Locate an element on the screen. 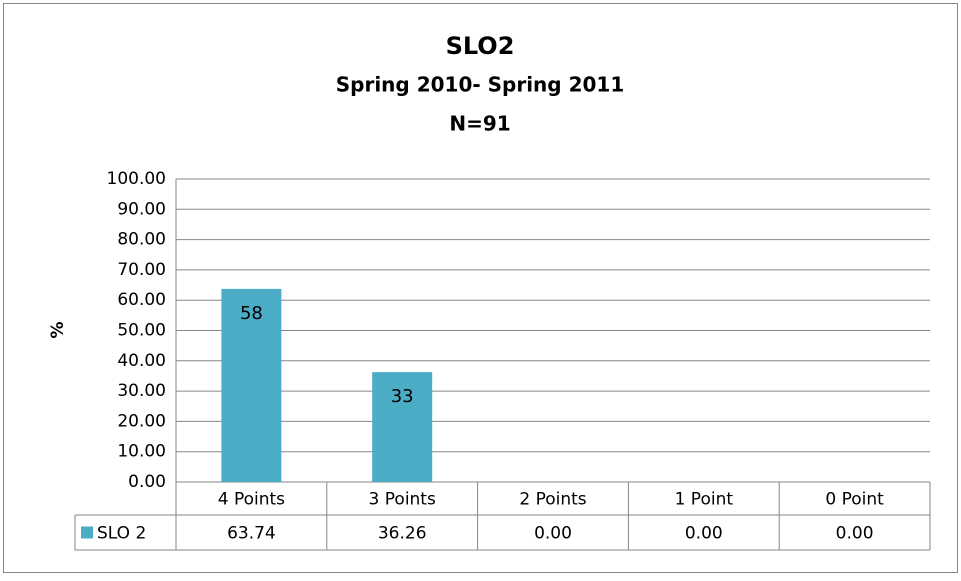  y-tick-label: 40.00 is located at coordinates (141, 361).